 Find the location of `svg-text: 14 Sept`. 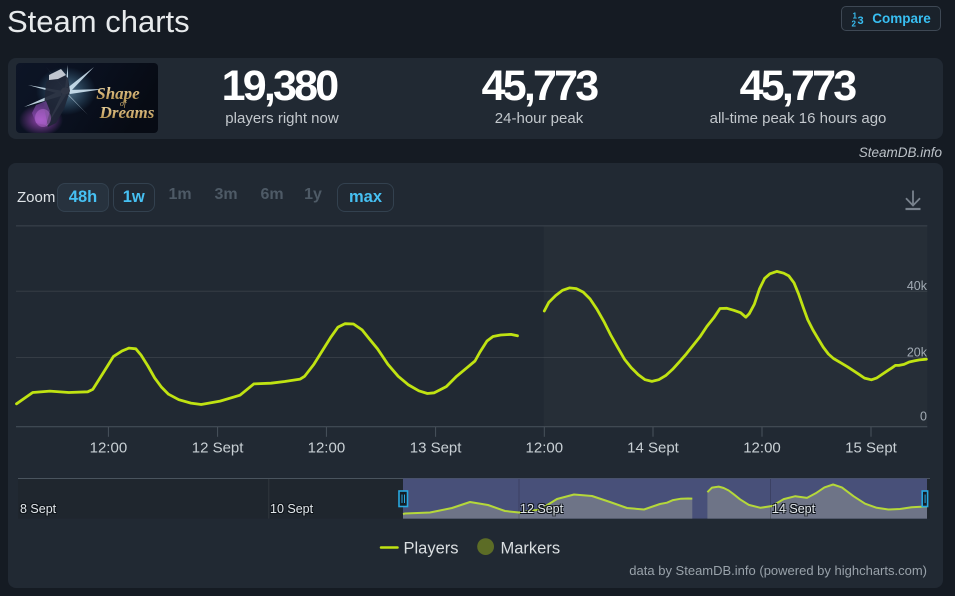

svg-text: 14 Sept is located at coordinates (653, 448).